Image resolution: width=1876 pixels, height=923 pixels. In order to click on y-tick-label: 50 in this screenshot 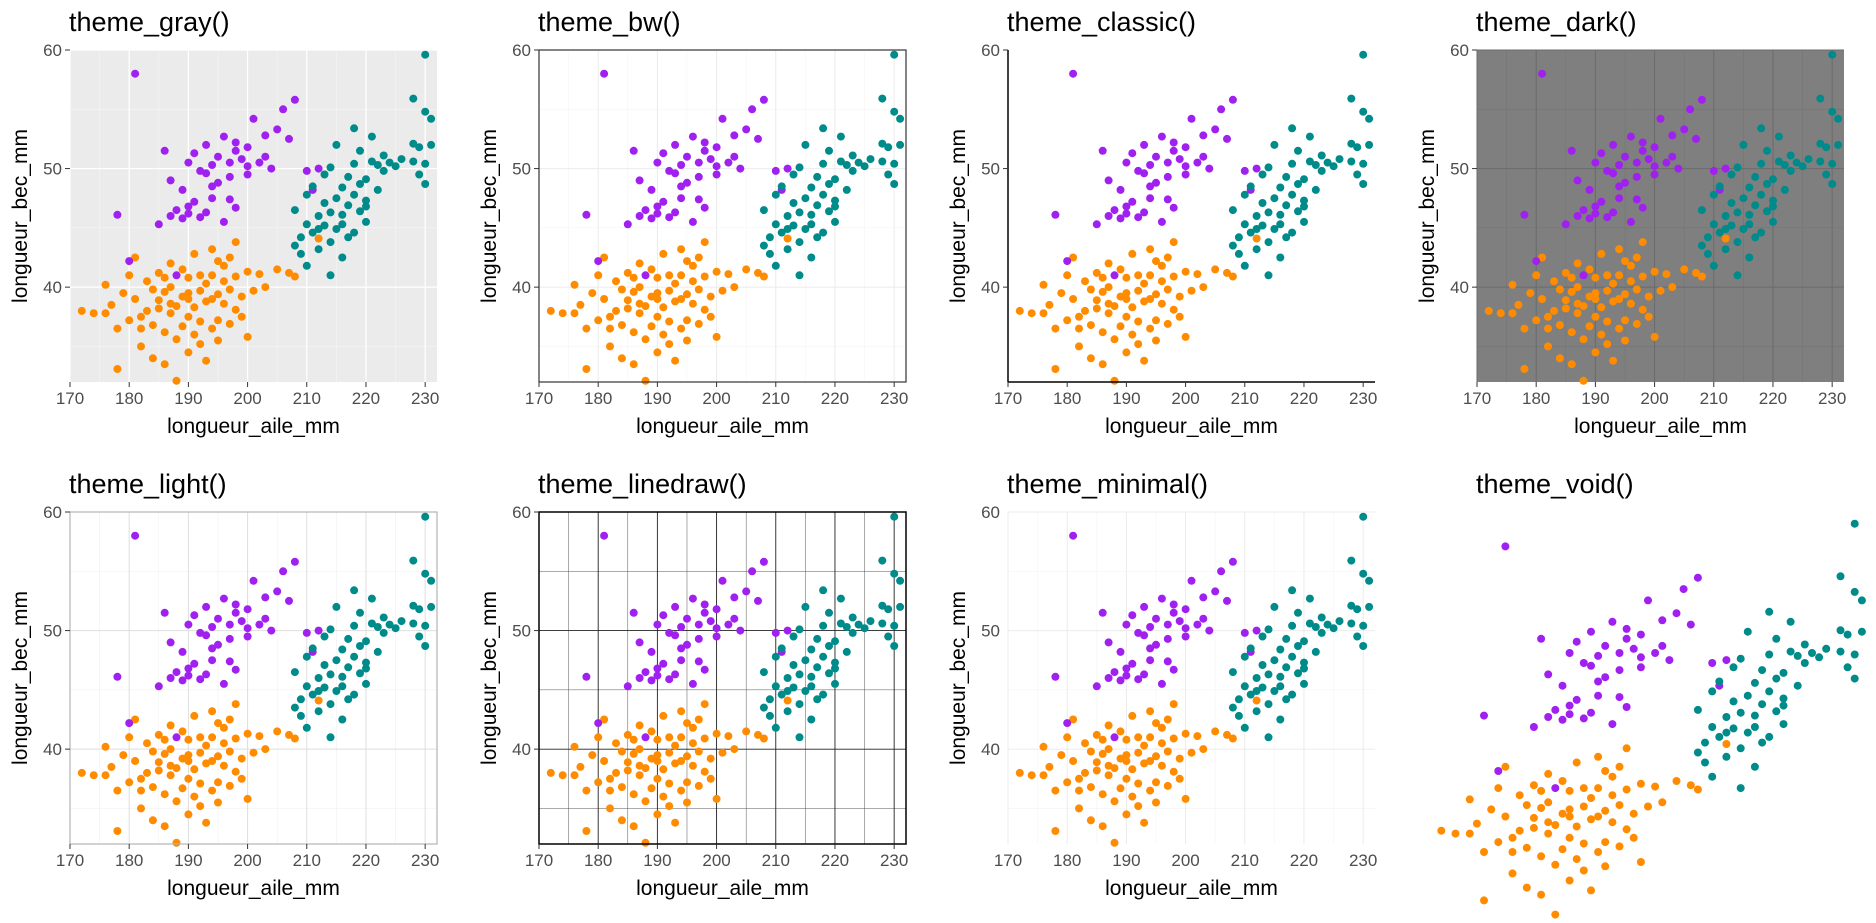, I will do `click(521, 631)`.